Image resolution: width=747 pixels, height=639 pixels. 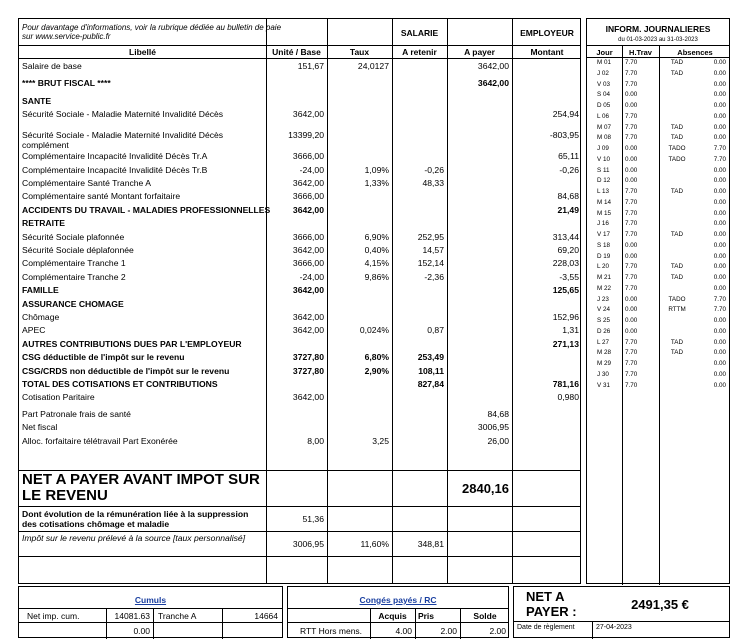 I want to click on row-taux: 24,0127, so click(x=373, y=66).